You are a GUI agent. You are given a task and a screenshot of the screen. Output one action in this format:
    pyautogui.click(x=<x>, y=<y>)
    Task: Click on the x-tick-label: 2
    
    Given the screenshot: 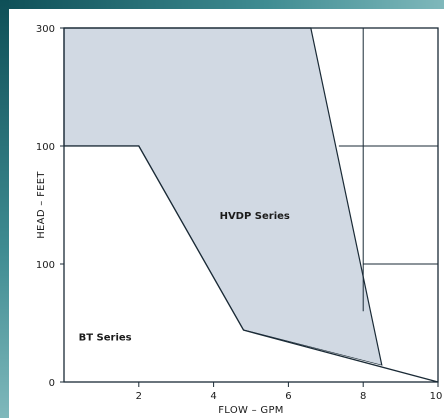 What is the action you would take?
    pyautogui.click(x=139, y=396)
    